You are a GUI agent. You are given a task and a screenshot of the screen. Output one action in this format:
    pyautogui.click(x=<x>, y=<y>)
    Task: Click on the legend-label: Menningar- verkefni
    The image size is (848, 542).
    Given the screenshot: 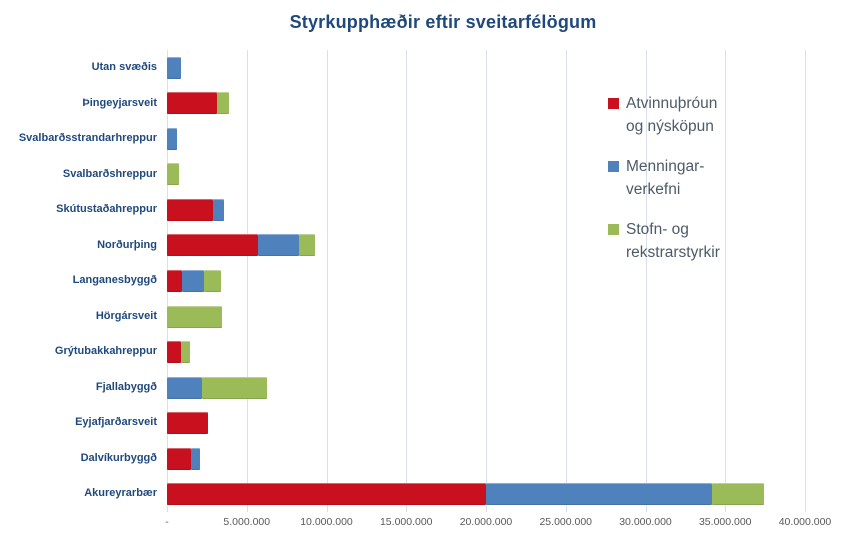 What is the action you would take?
    pyautogui.click(x=665, y=178)
    